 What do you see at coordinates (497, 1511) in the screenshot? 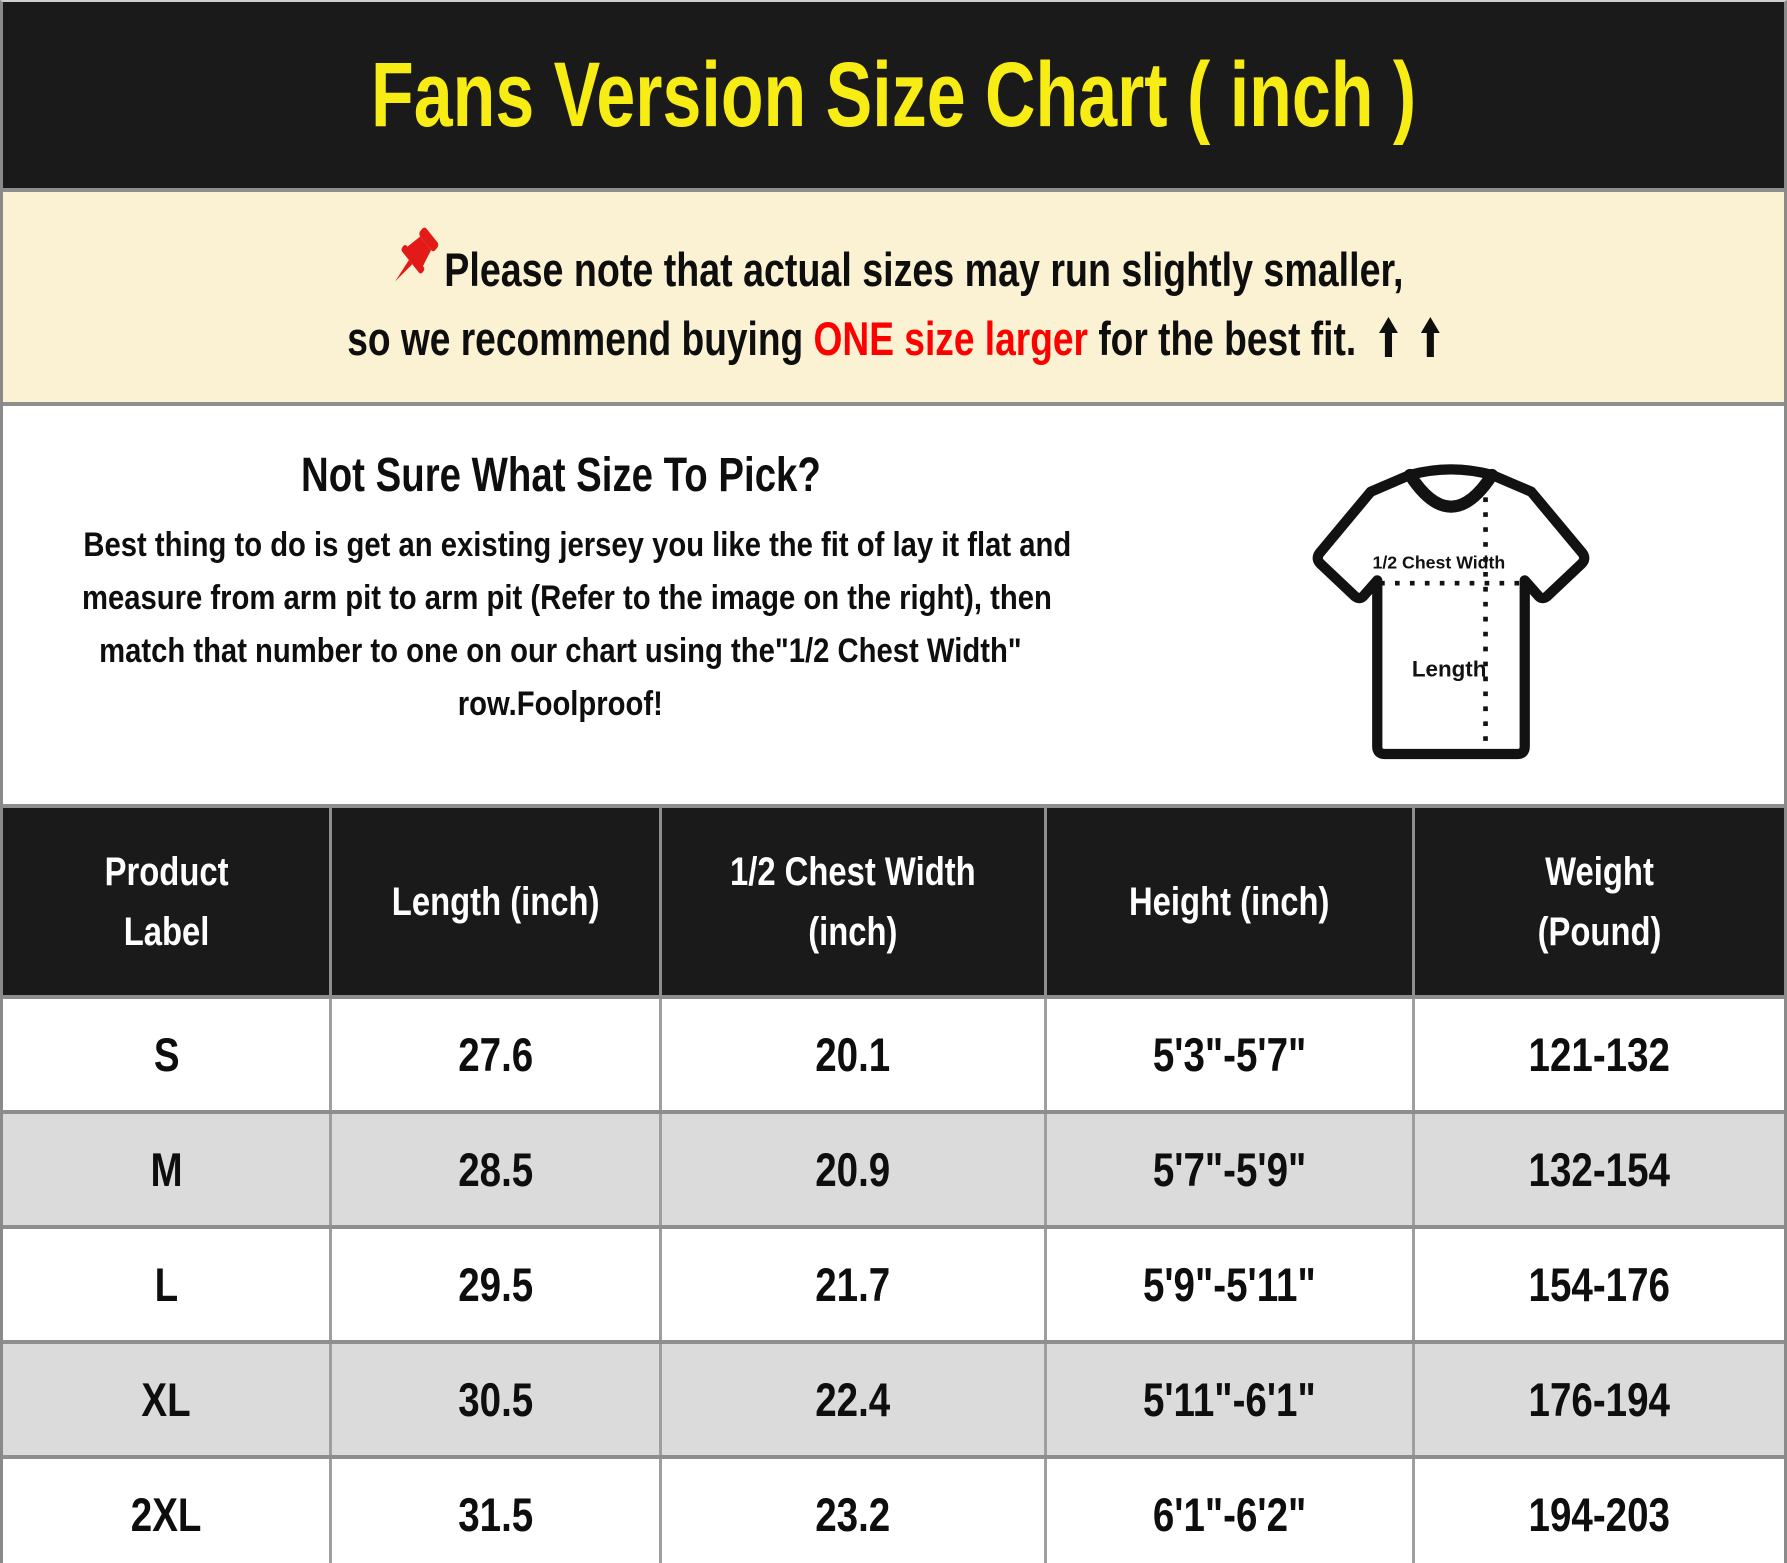
I see `cell-length: 31.5` at bounding box center [497, 1511].